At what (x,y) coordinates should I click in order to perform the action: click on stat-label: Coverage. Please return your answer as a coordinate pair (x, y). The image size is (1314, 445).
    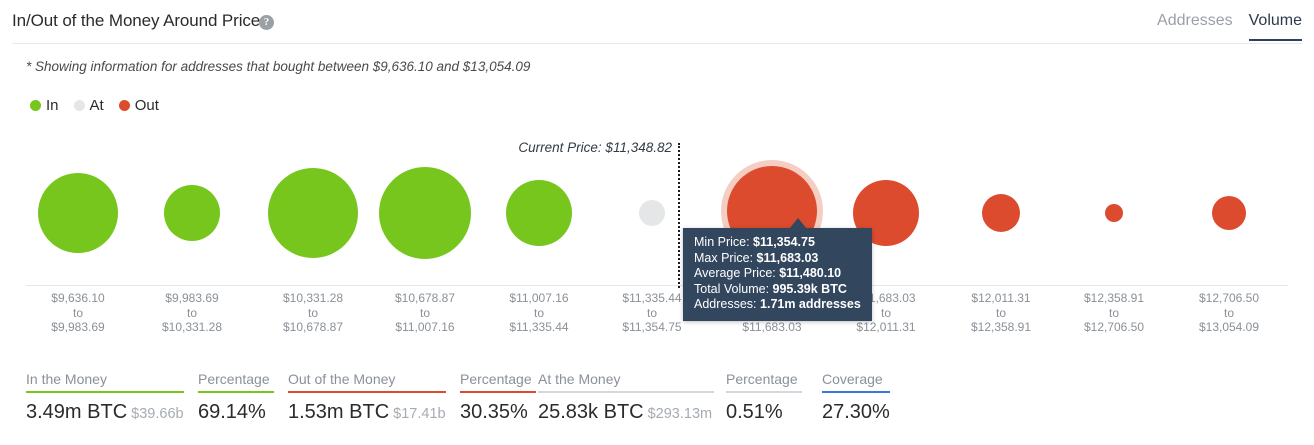
    Looking at the image, I should click on (852, 379).